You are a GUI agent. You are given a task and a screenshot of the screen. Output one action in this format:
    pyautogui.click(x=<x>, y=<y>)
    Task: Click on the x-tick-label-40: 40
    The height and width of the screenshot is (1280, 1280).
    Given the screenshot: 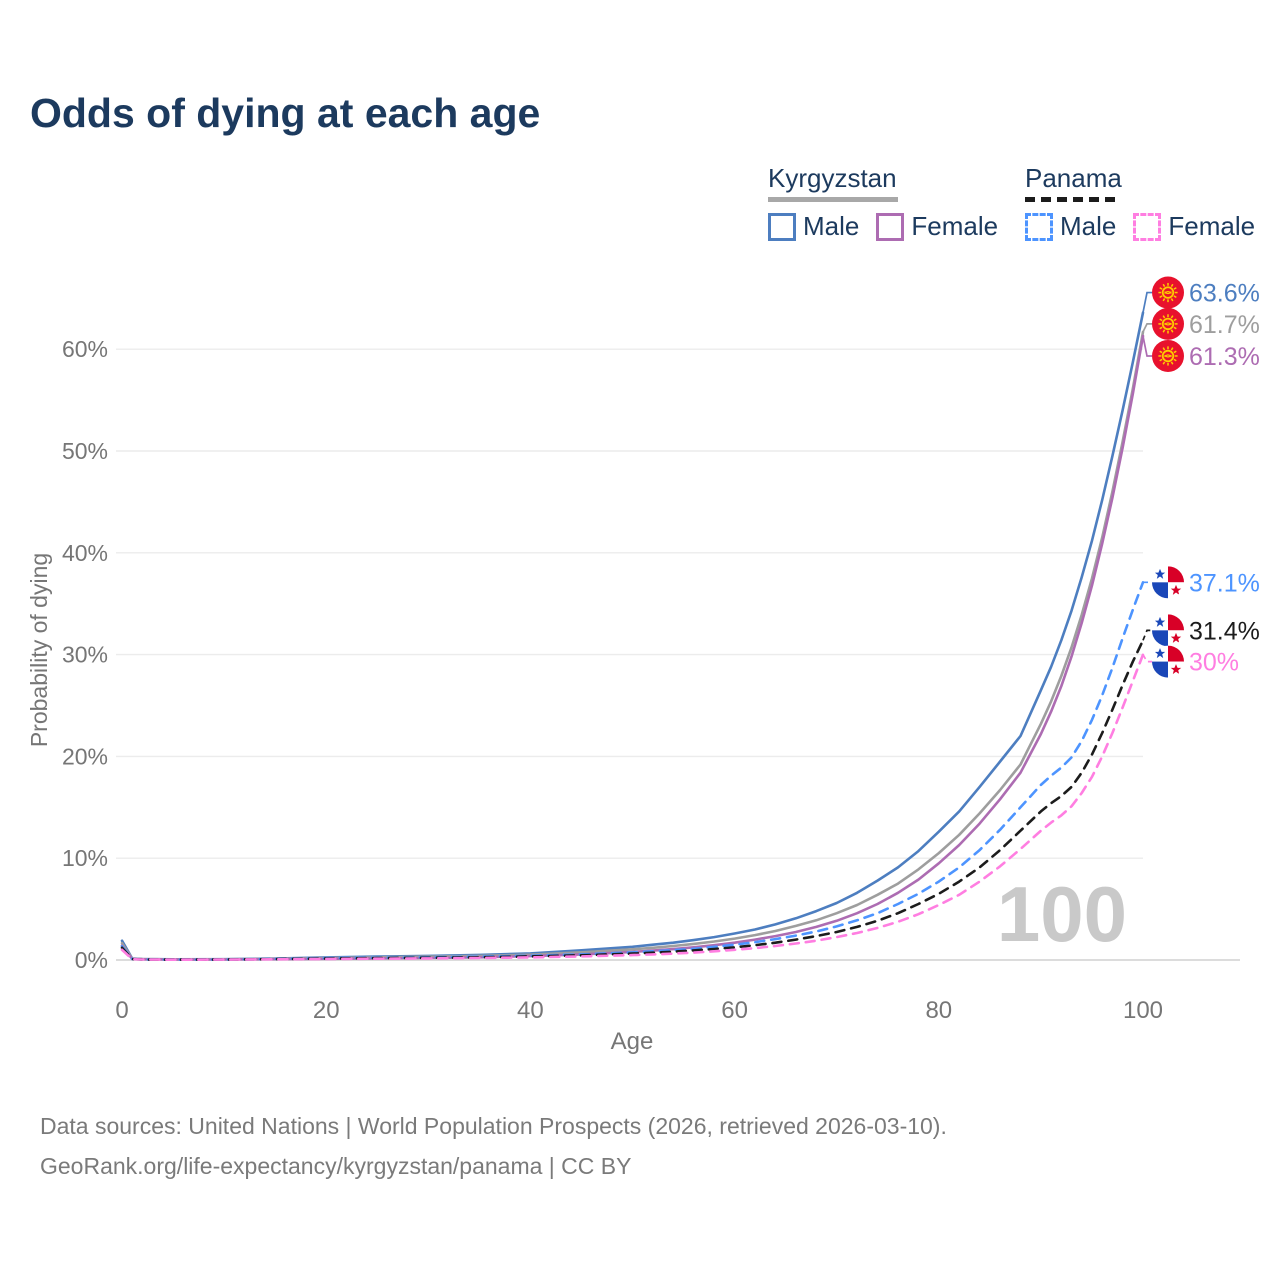 What is the action you would take?
    pyautogui.click(x=530, y=1010)
    